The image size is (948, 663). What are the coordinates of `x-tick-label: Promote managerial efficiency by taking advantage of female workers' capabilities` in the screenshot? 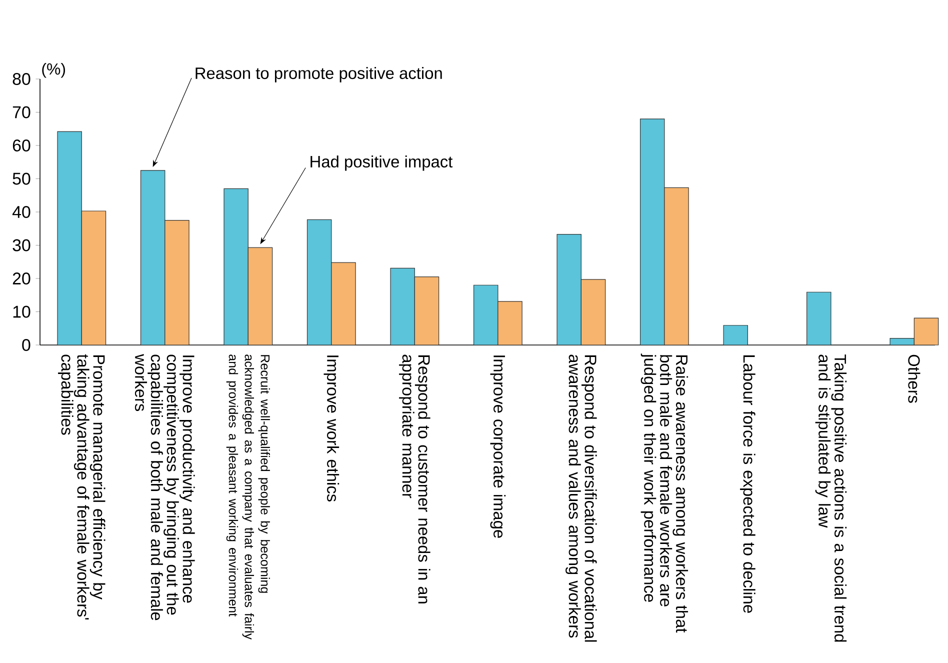 It's located at (82, 487).